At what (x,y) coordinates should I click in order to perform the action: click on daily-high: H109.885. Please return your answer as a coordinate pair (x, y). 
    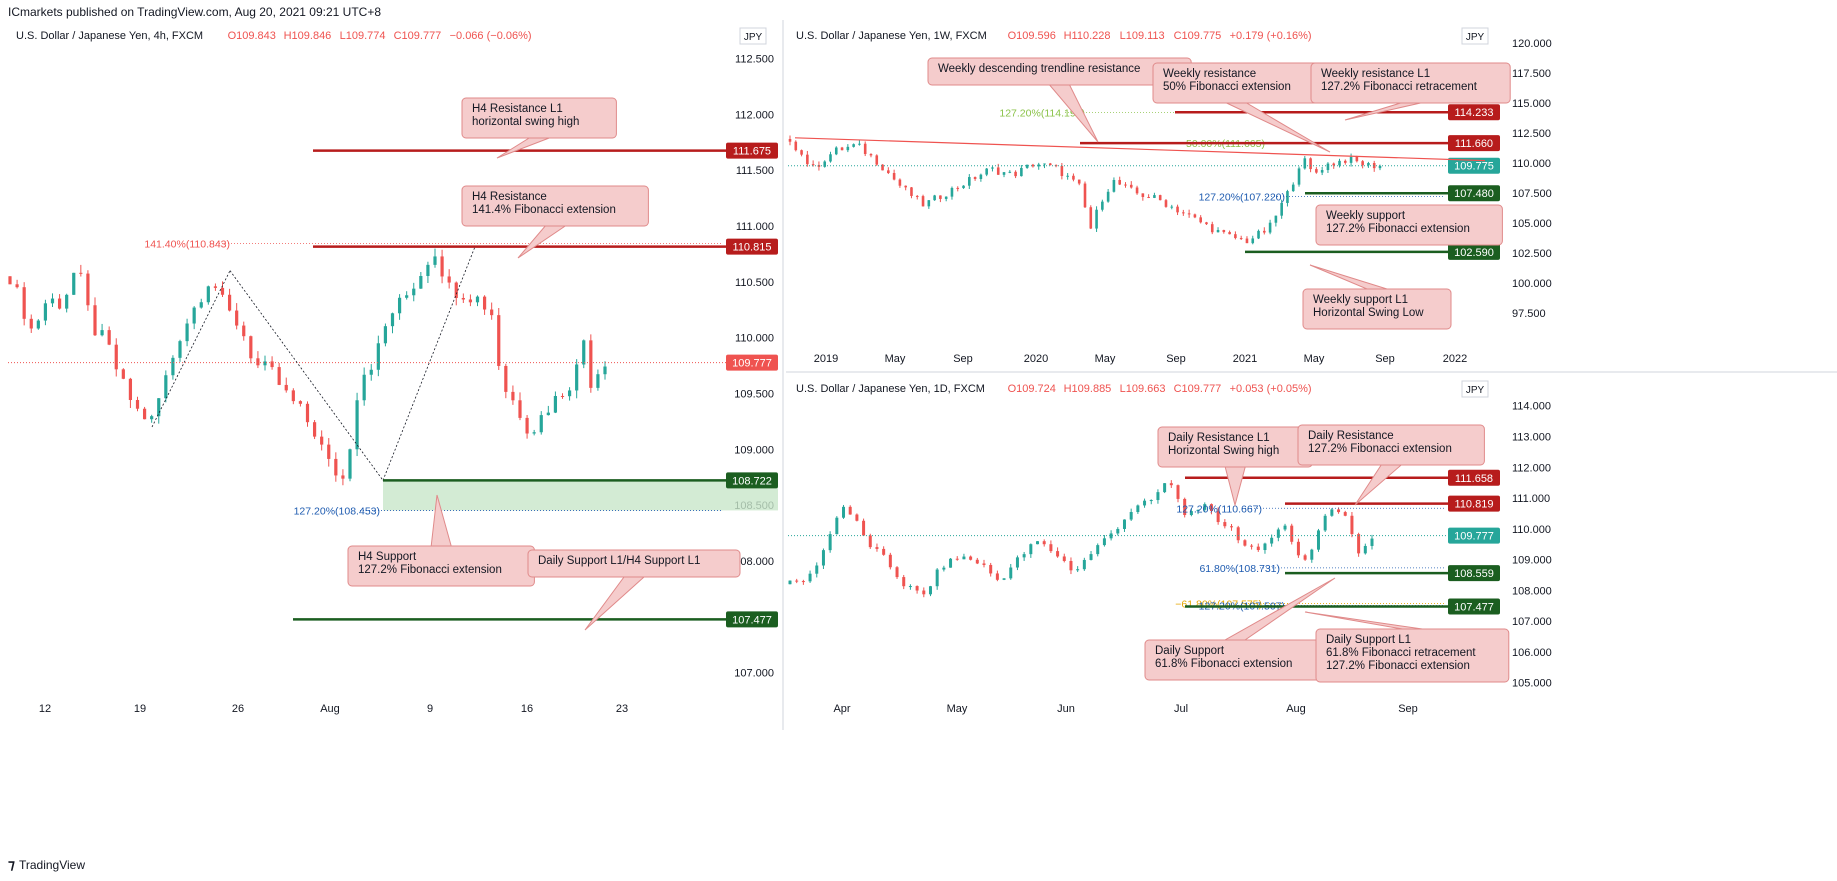
    Looking at the image, I should click on (1088, 389).